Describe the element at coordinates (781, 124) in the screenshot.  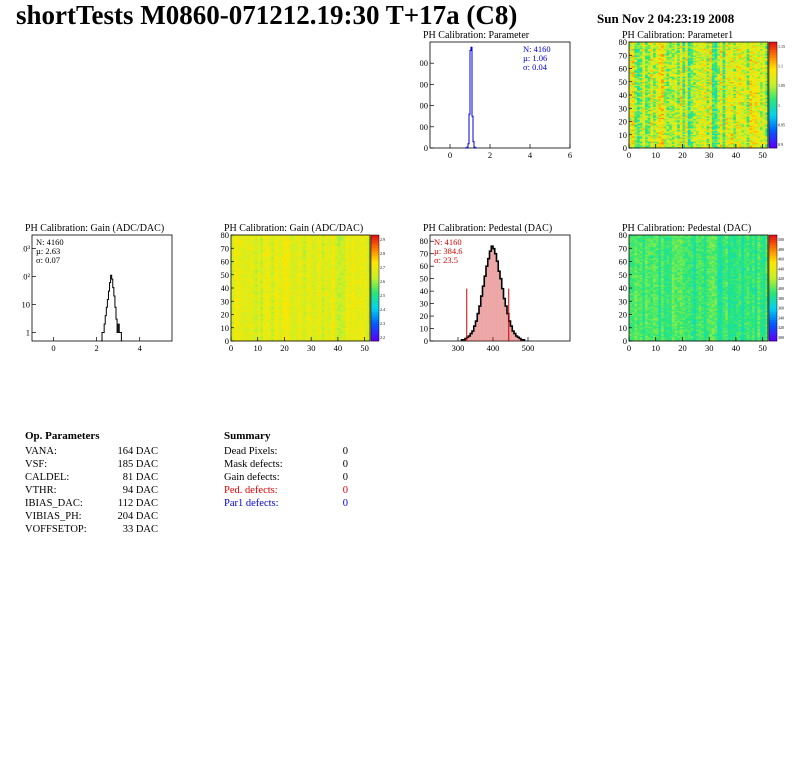
I see `colorbar-tick-label: 0.95` at that location.